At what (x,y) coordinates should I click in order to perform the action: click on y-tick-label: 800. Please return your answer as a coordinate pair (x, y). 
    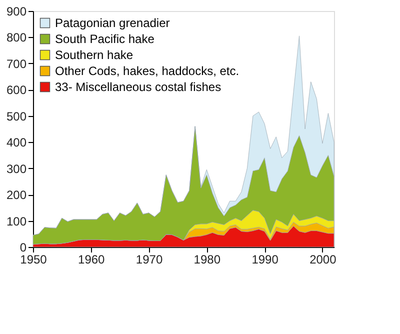
    Looking at the image, I should click on (16, 37).